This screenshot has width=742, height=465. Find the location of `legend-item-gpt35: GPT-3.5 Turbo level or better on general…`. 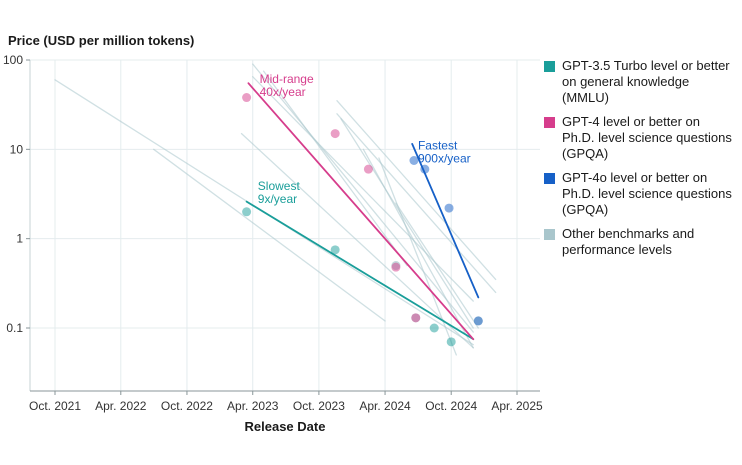

legend-item-gpt35: GPT-3.5 Turbo level or better on general… is located at coordinates (640, 82).